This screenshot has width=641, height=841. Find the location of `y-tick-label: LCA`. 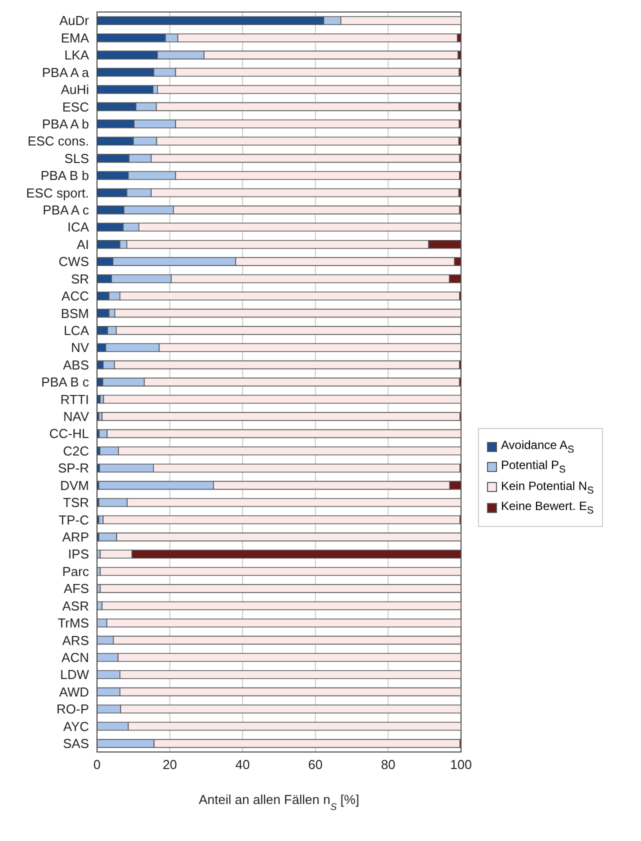

y-tick-label: LCA is located at coordinates (77, 330).